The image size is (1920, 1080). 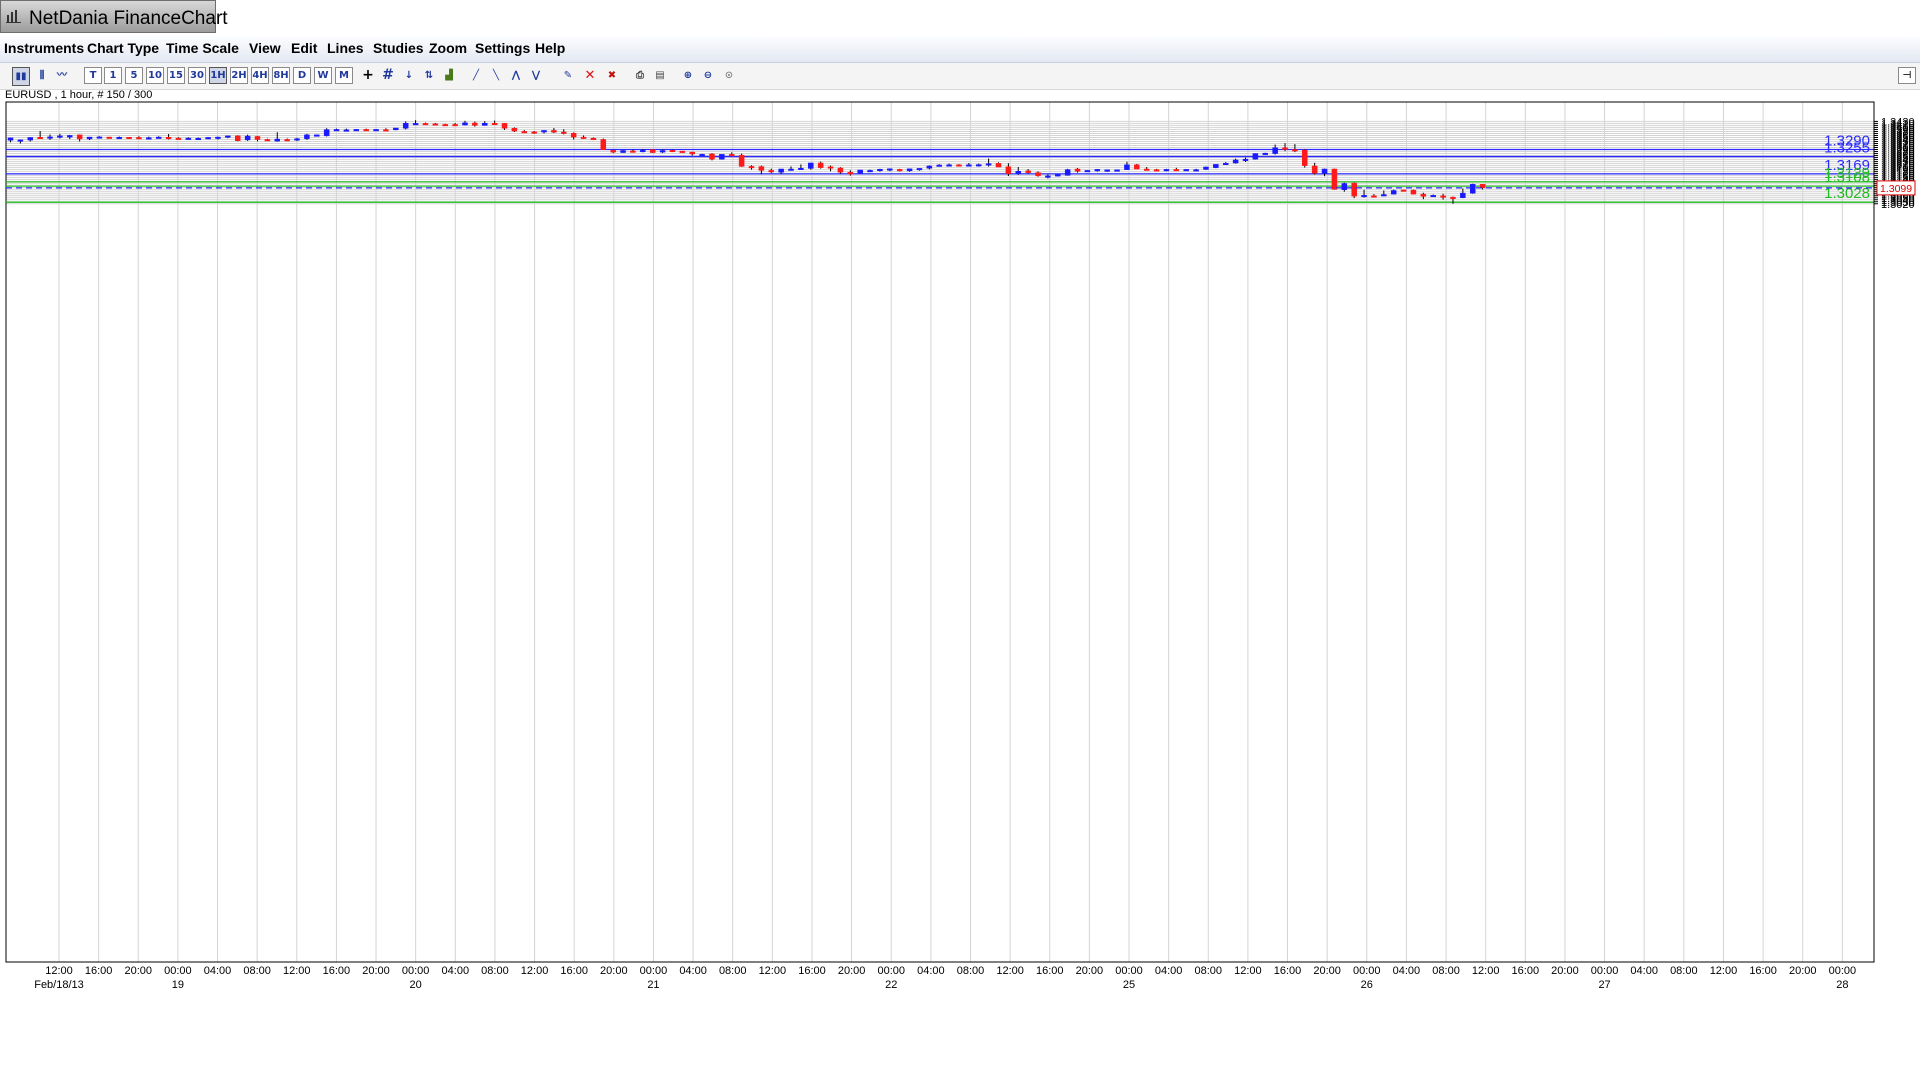 I want to click on timeframe-1h-button: 1H, so click(x=218, y=75).